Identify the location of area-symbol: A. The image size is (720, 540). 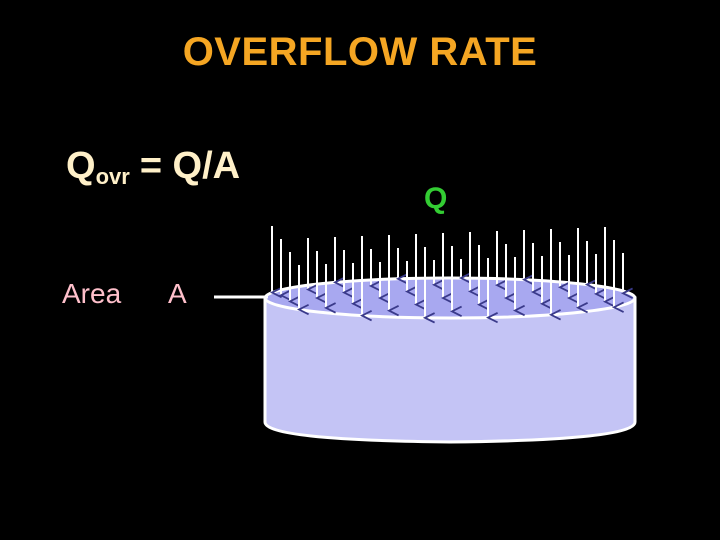
(177, 293).